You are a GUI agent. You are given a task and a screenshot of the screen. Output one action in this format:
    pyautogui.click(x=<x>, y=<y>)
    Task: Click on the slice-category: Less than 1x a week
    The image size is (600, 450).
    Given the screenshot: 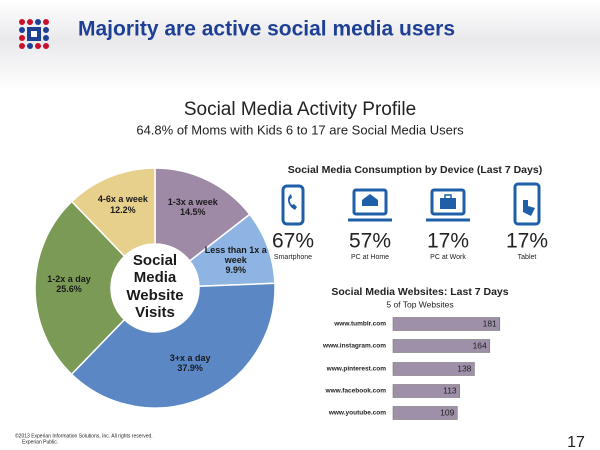 What is the action you would take?
    pyautogui.click(x=235, y=254)
    